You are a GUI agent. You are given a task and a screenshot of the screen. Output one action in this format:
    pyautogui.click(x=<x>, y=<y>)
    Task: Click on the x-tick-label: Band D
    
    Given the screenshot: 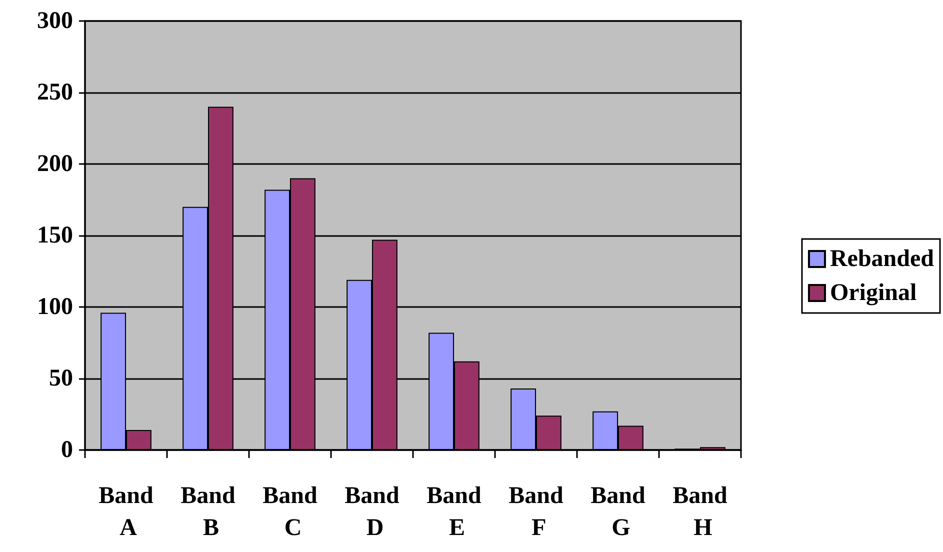 What is the action you would take?
    pyautogui.click(x=372, y=512)
    